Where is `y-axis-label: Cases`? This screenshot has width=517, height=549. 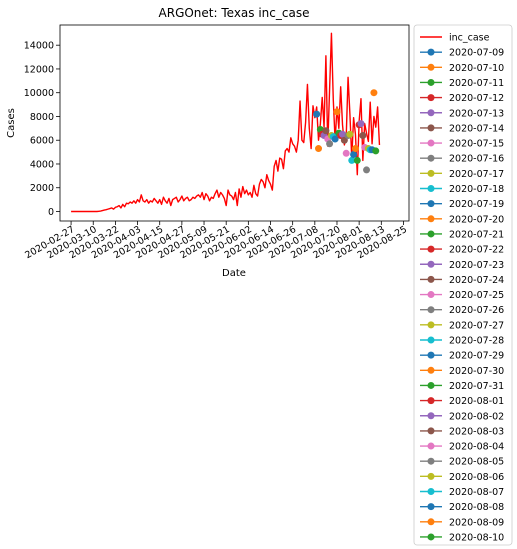
y-axis-label: Cases is located at coordinates (11, 123).